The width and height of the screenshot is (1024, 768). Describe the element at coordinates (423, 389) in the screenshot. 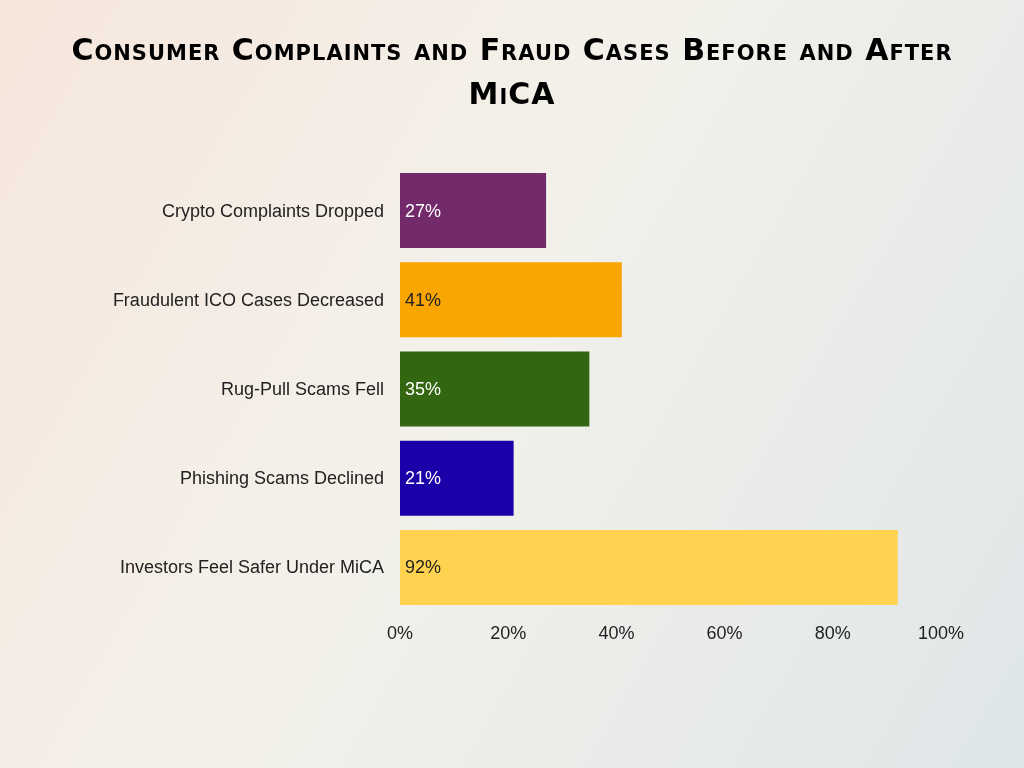

I see `data-label: 35%` at that location.